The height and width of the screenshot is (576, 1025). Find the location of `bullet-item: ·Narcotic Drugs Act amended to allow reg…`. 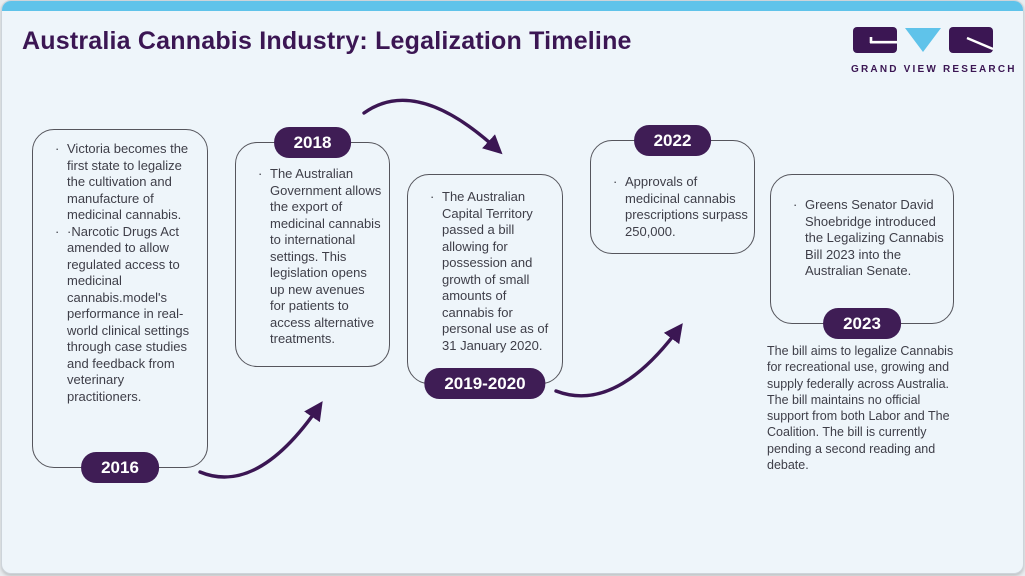

bullet-item: ·Narcotic Drugs Act amended to allow reg… is located at coordinates (123, 315).